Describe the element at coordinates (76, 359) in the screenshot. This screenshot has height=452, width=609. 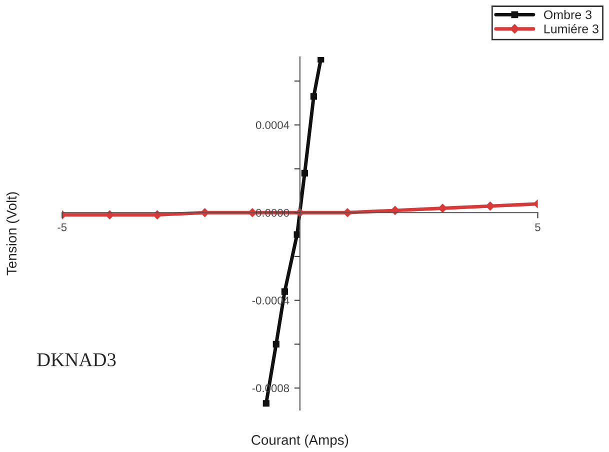
I see `annotation: DKNAD3` at that location.